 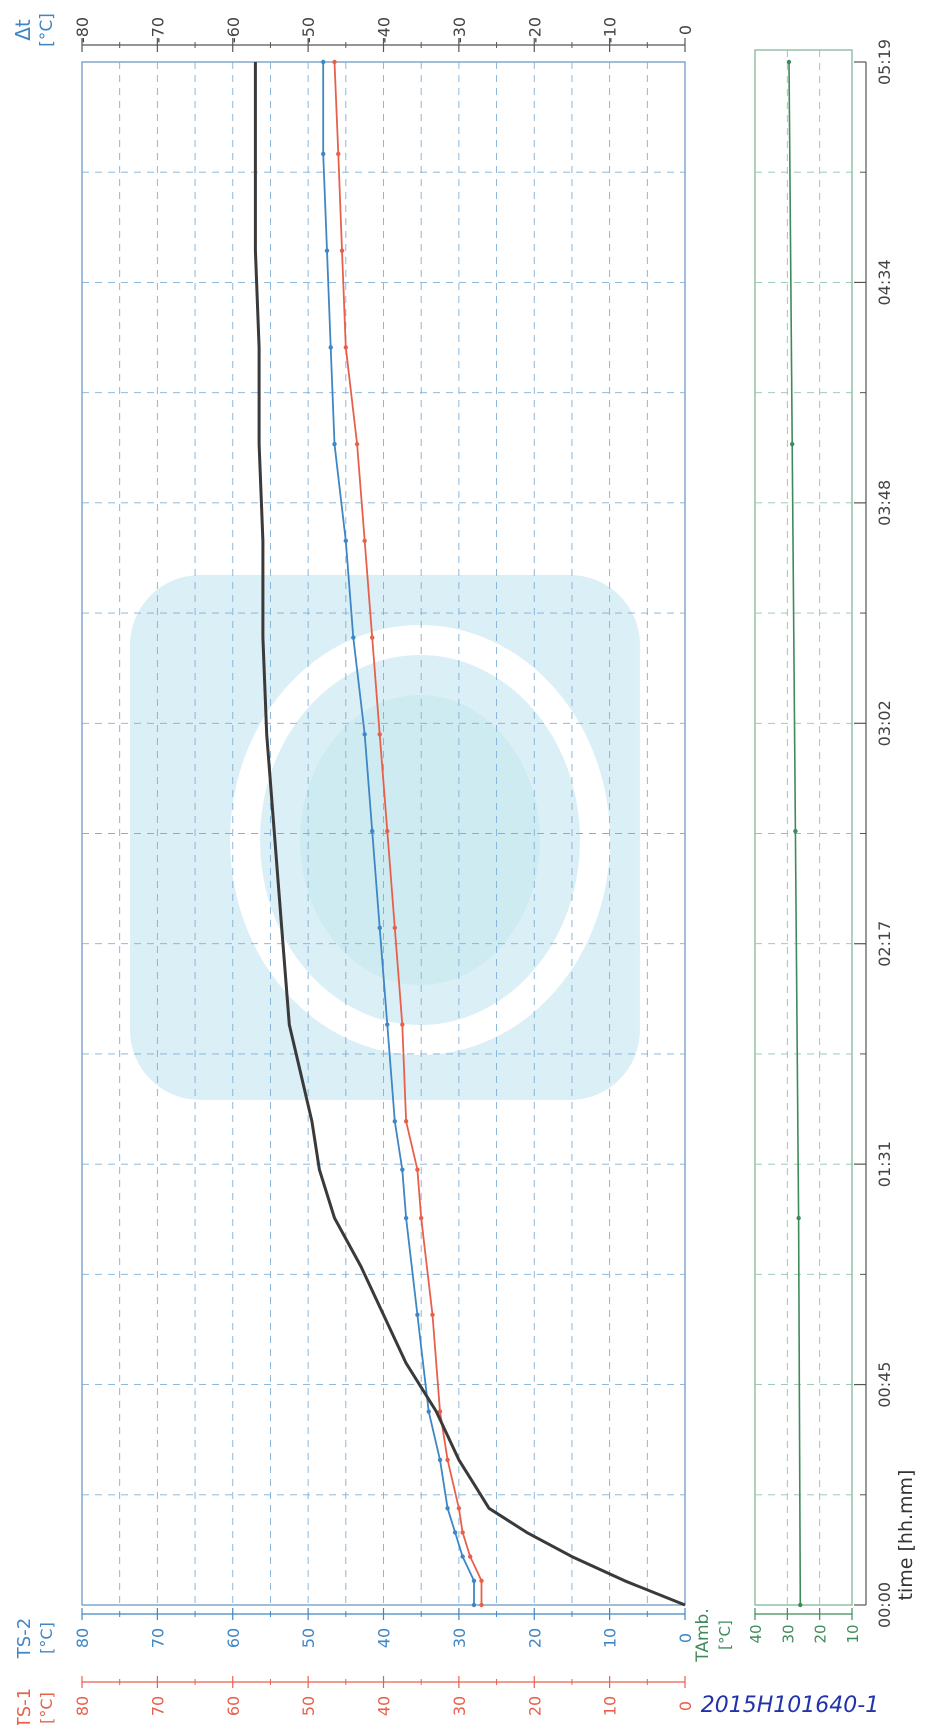 What do you see at coordinates (534, 30) in the screenshot?
I see `delta-tick-label: -20` at bounding box center [534, 30].